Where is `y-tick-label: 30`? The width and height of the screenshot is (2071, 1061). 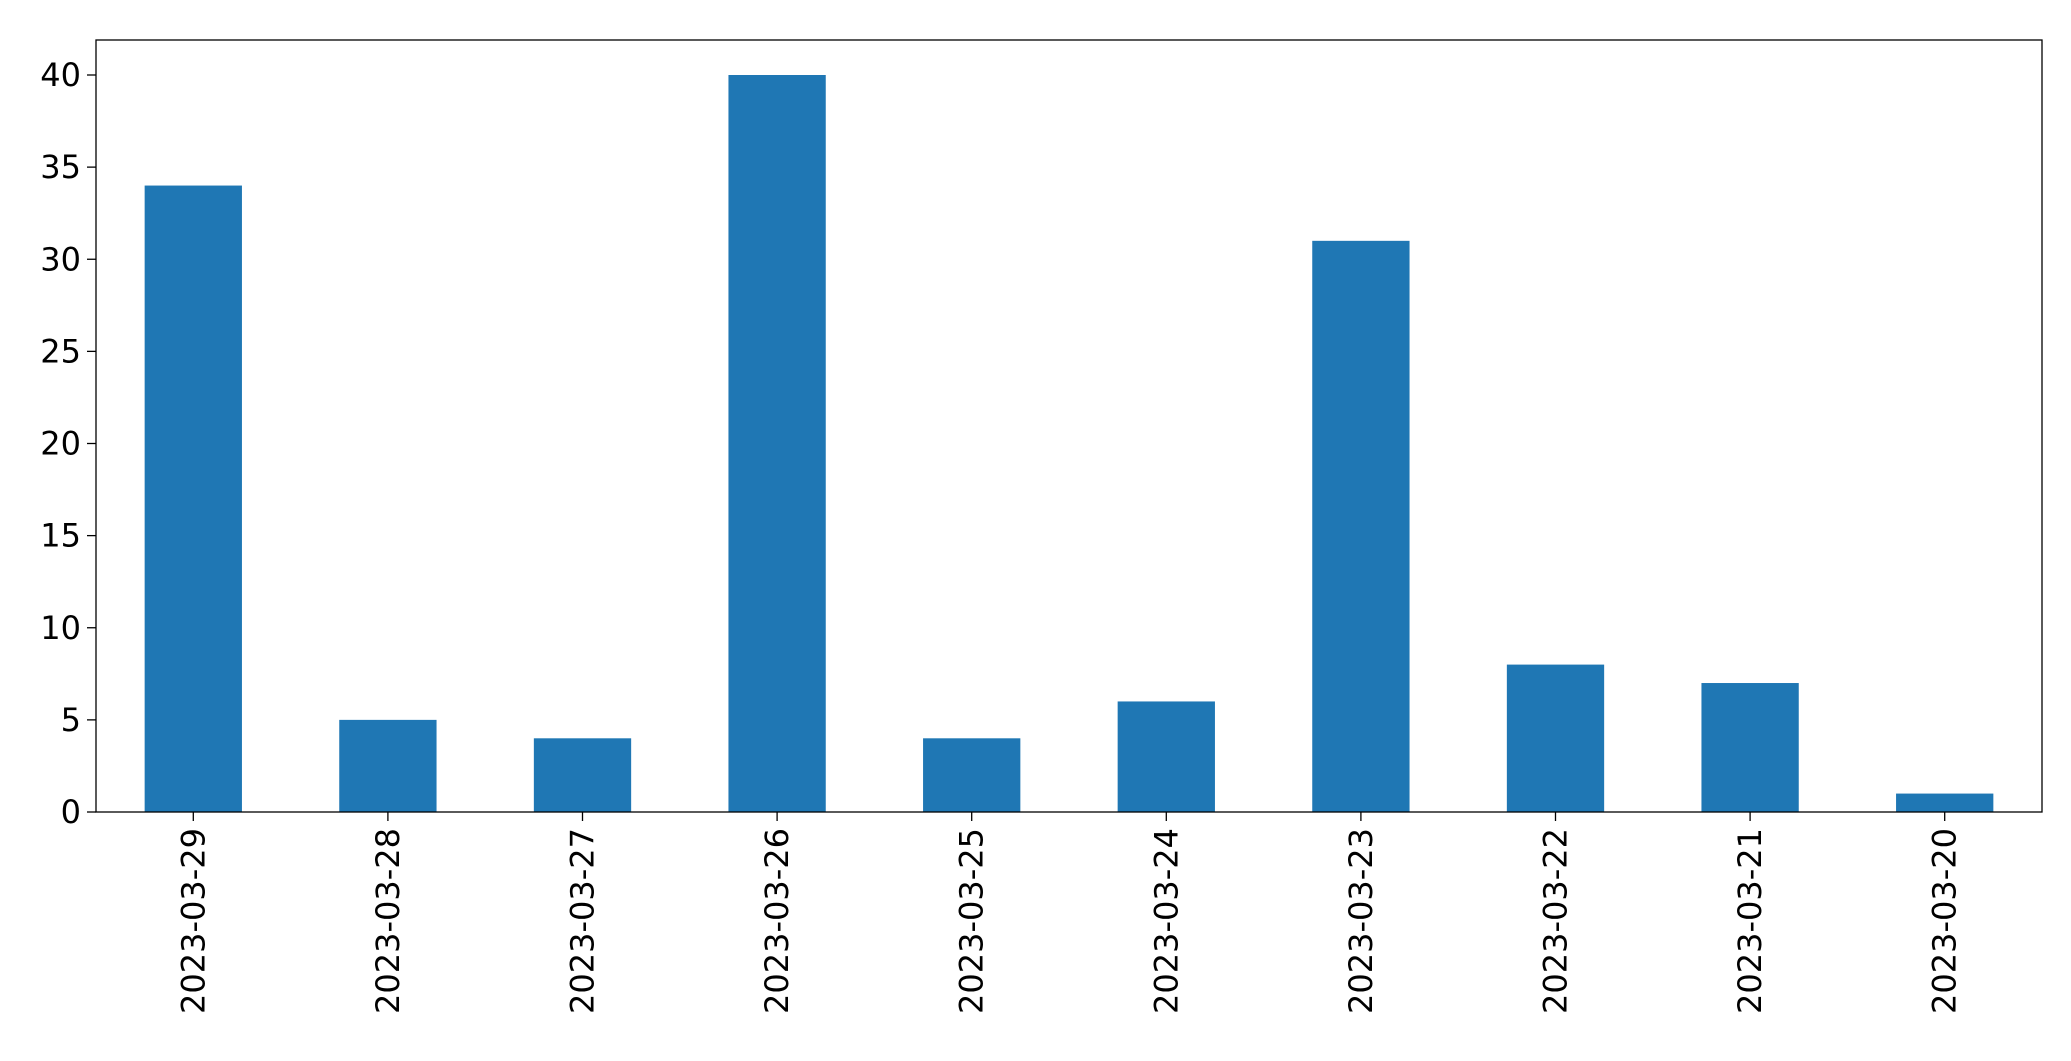 y-tick-label: 30 is located at coordinates (60, 259).